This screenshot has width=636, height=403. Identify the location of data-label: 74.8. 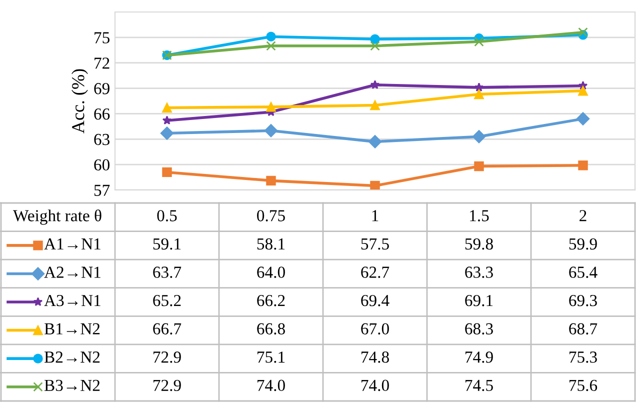
(375, 357).